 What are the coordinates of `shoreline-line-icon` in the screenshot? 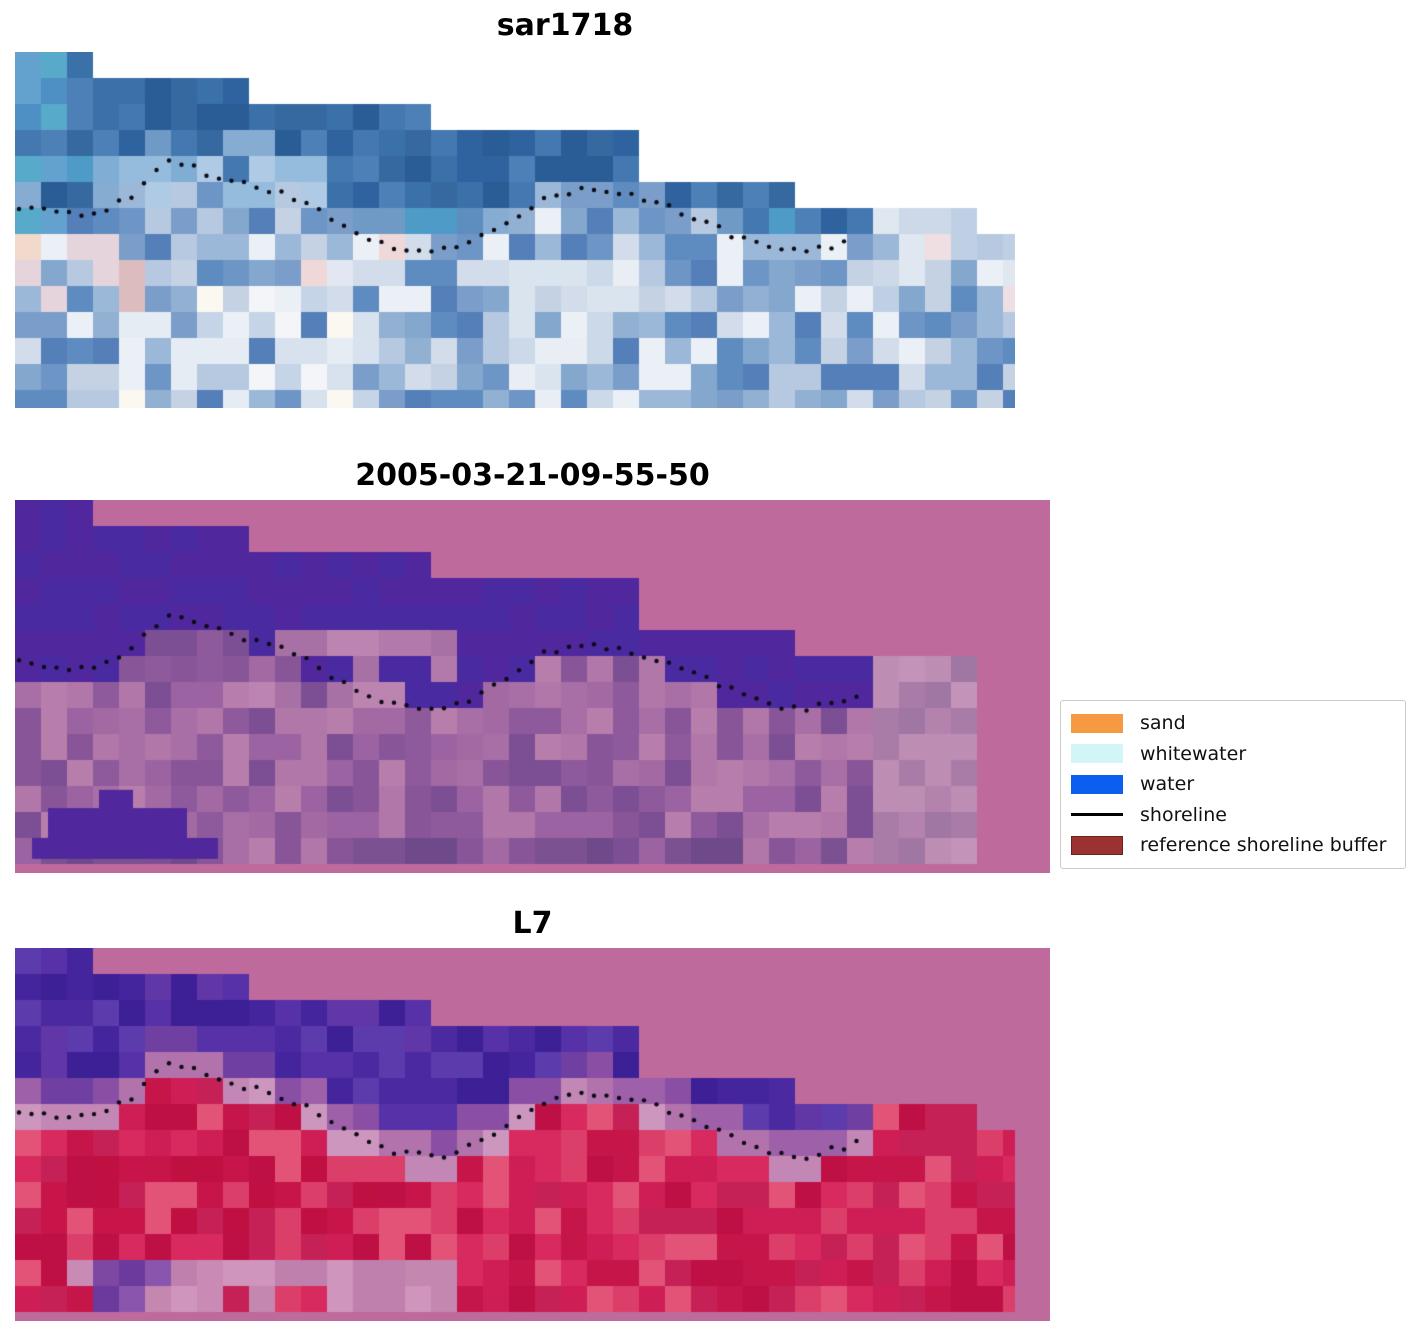 It's located at (1097, 815).